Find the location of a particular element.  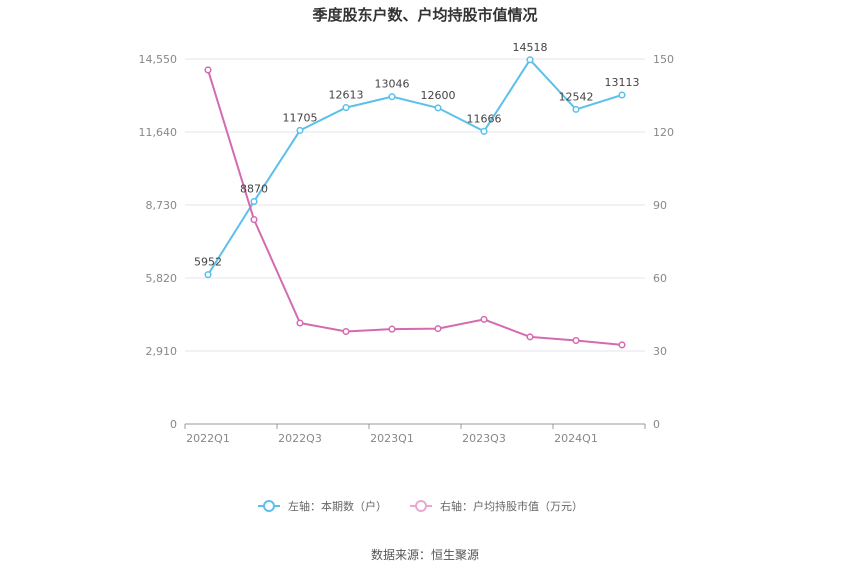

x-tick-label: 2022Q1 is located at coordinates (208, 438).